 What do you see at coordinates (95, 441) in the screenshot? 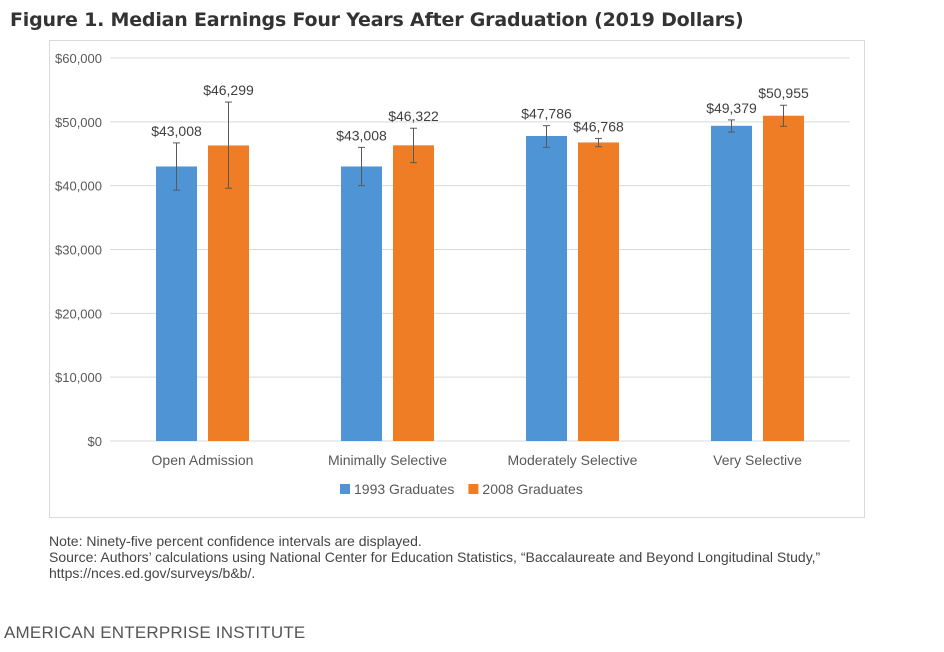
I see `y-tick-label: $0` at bounding box center [95, 441].